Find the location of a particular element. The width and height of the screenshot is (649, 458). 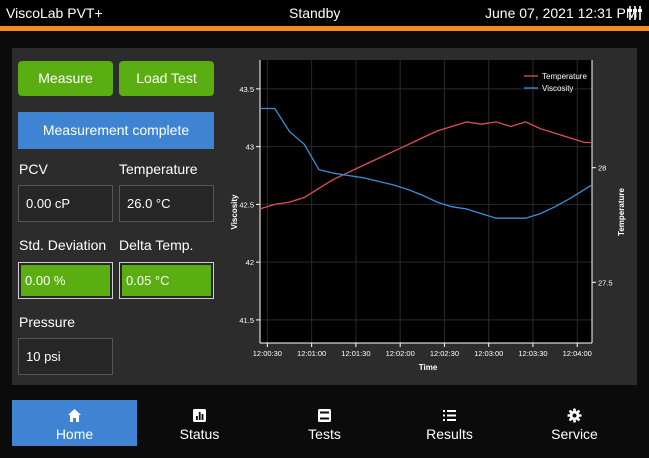

home-icon is located at coordinates (74, 415).